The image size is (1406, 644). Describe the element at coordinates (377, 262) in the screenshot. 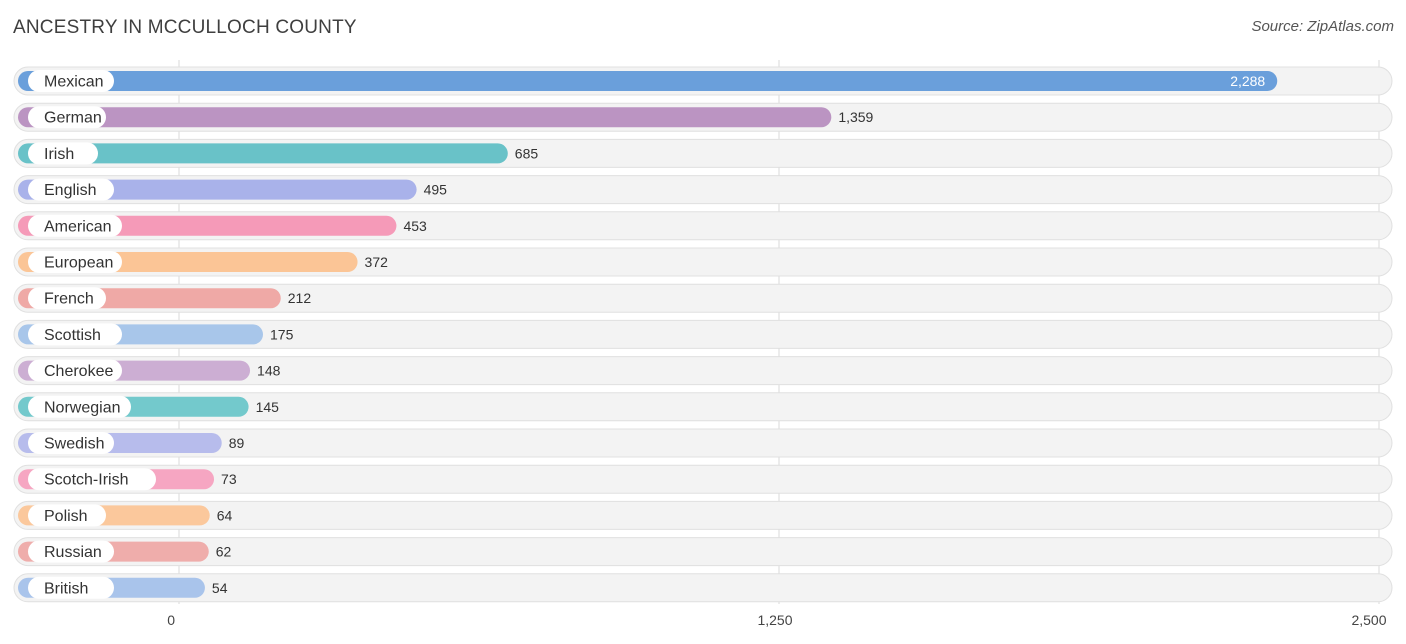

I see `value-label: 372` at that location.